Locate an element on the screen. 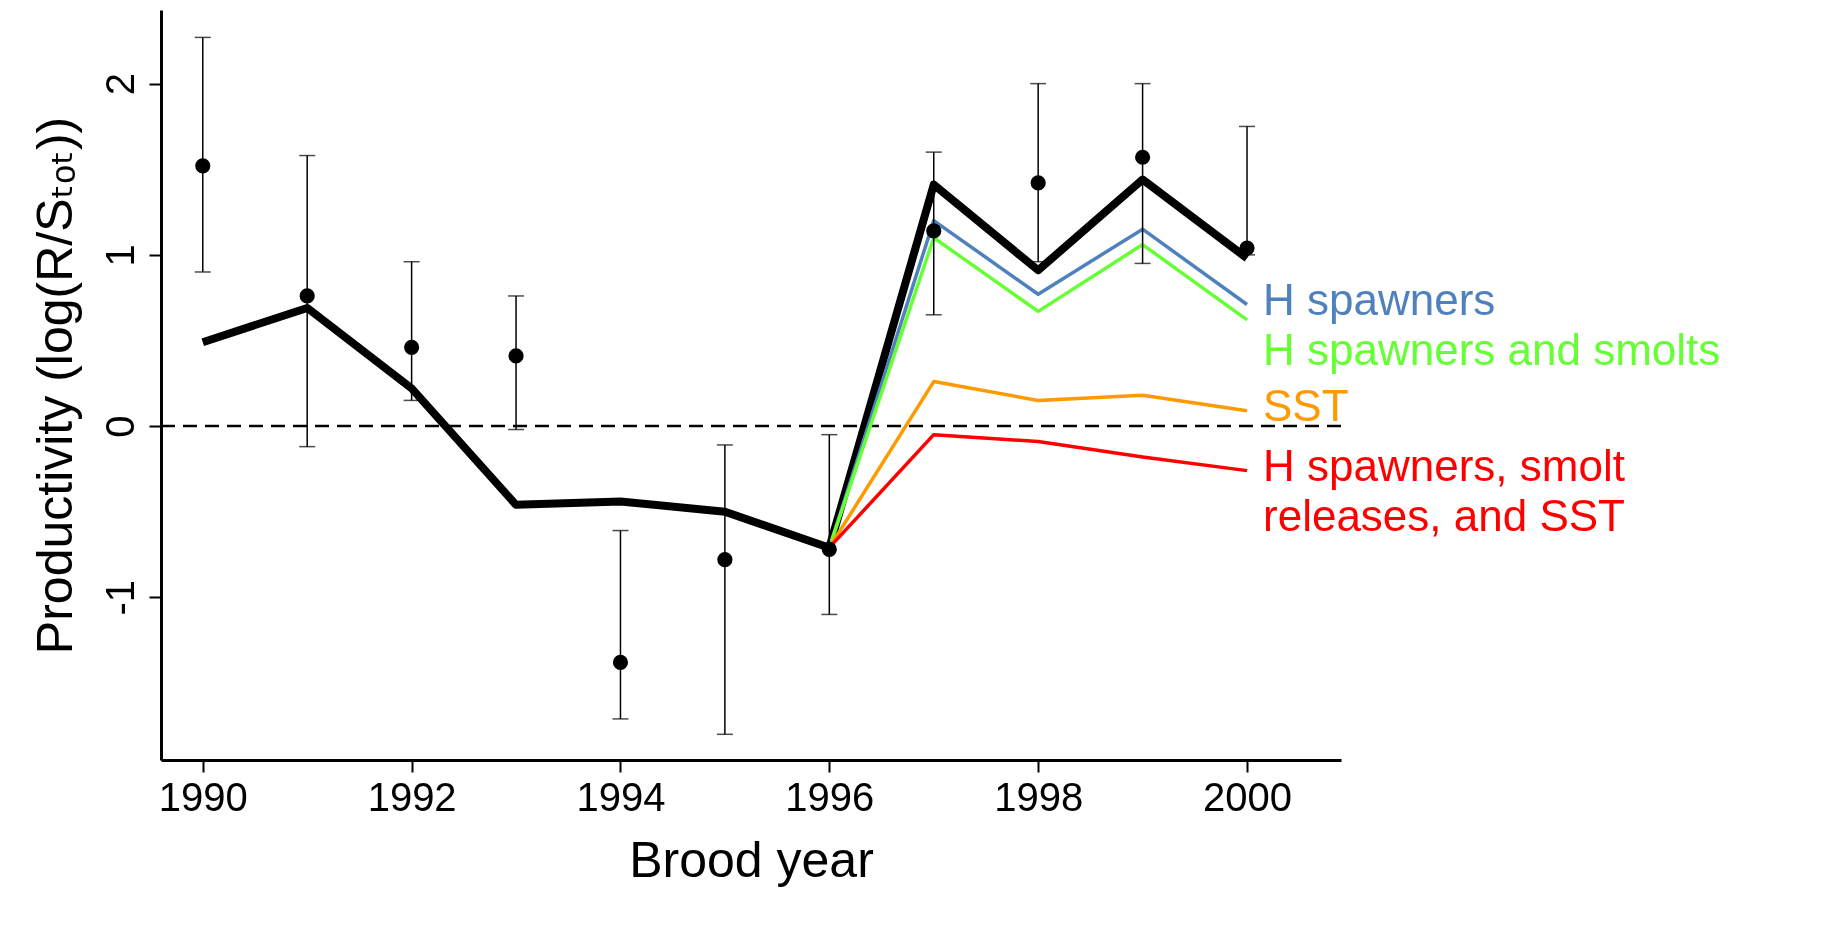 This screenshot has height=951, width=1828. x-tick-label: 1990 is located at coordinates (203, 796).